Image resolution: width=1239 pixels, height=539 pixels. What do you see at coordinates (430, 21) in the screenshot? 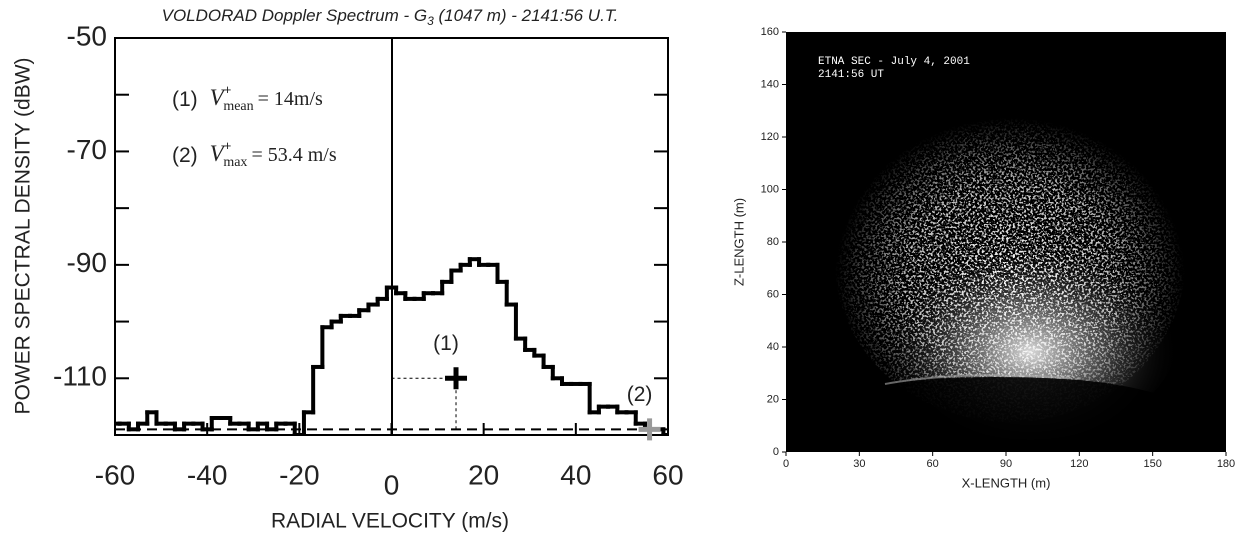
I see `title-part: 3` at bounding box center [430, 21].